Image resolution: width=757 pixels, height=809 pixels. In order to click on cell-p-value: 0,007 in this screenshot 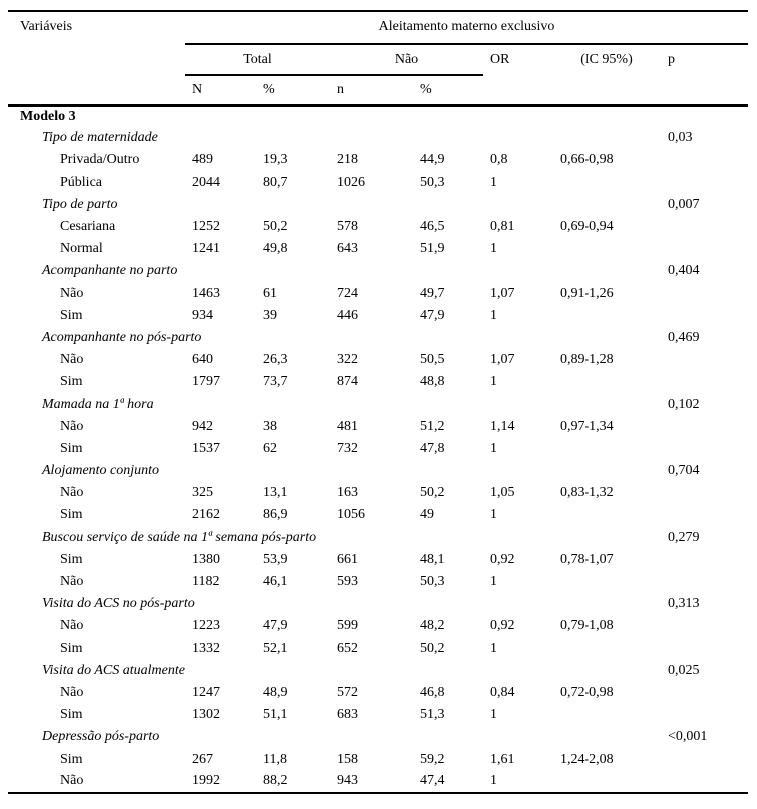, I will do `click(684, 204)`.